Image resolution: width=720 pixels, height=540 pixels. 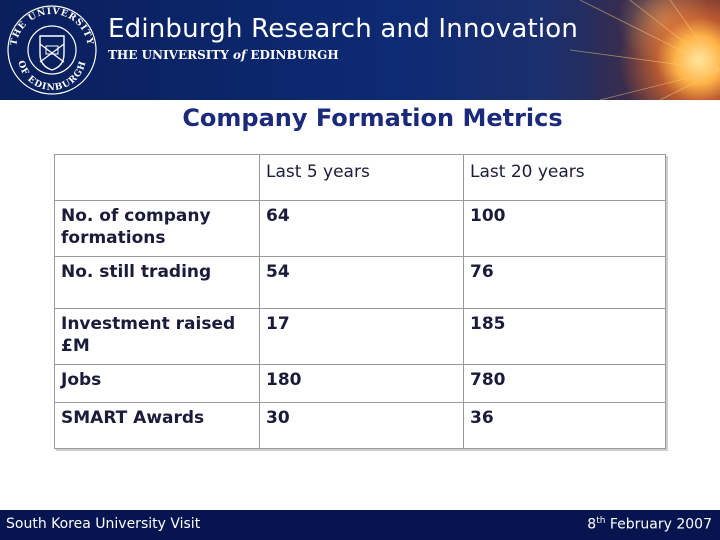 I want to click on footer-date-suffix: th, so click(x=601, y=521).